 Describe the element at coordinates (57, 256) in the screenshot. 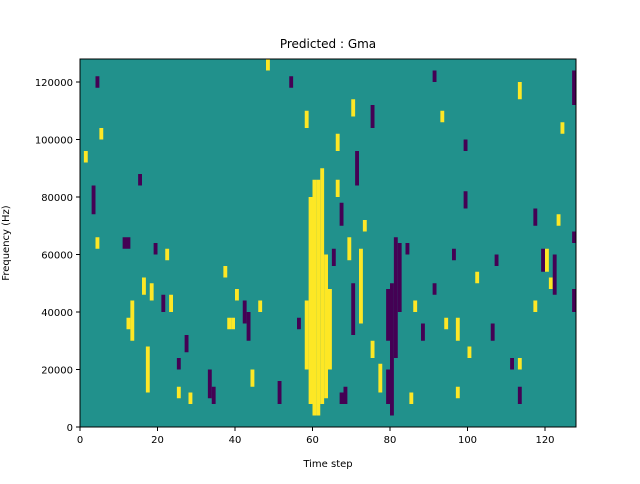

I see `y-tick-label: 60000` at that location.